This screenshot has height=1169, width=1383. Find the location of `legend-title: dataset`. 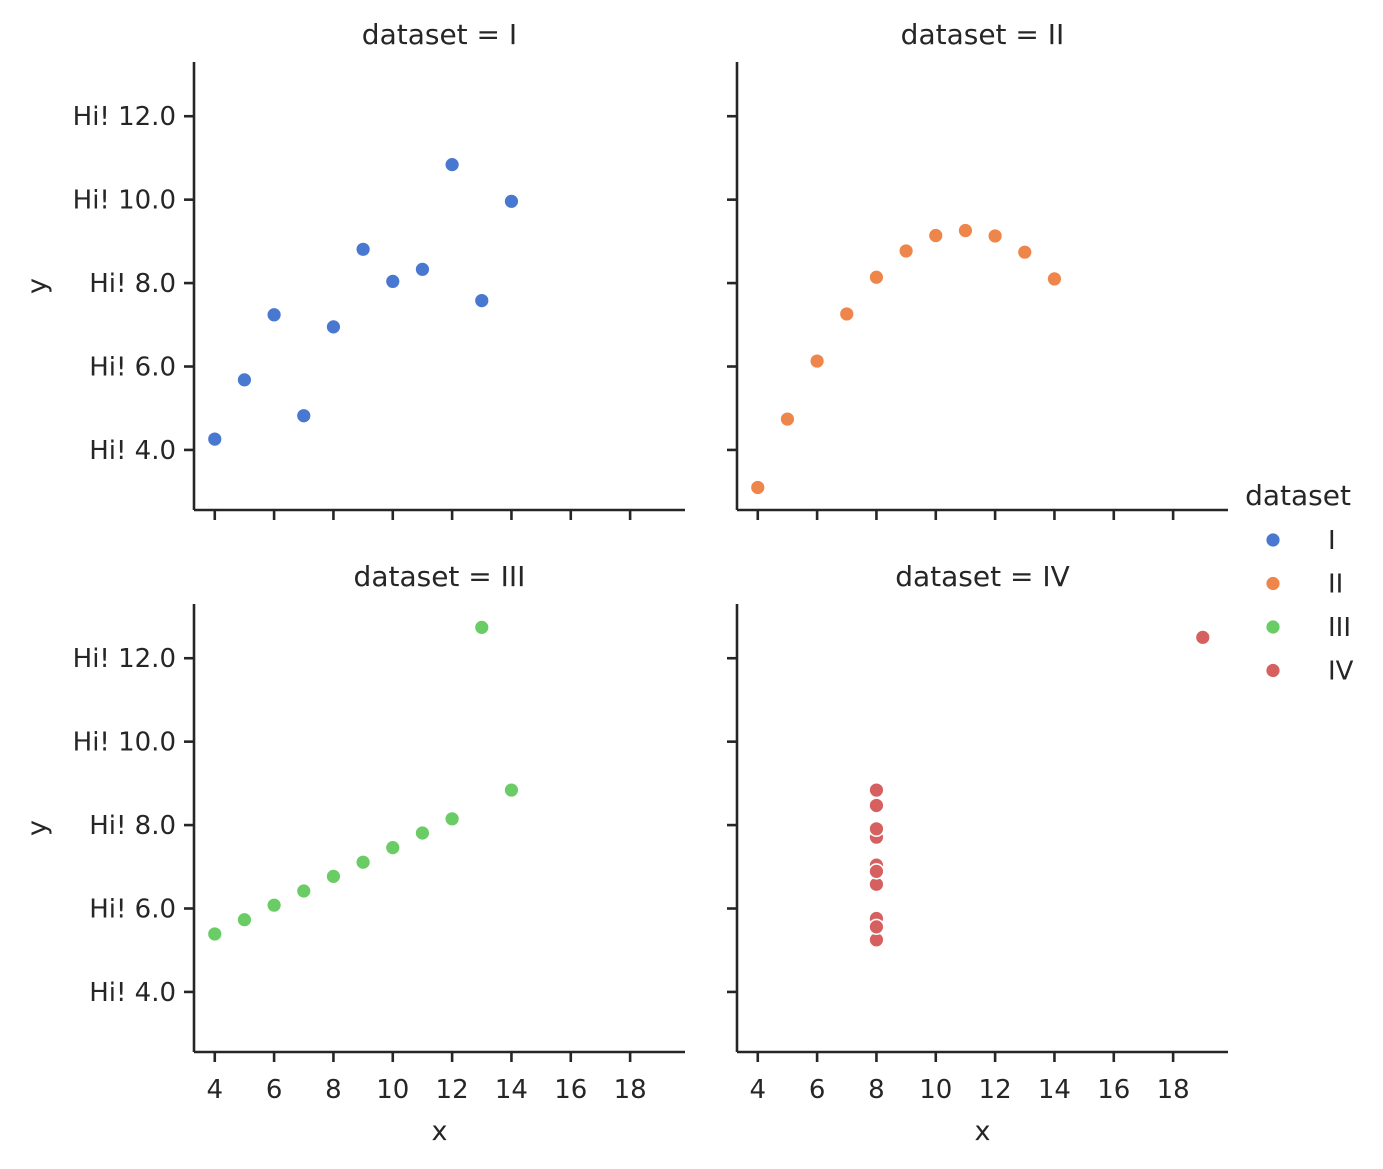

legend-title: dataset is located at coordinates (1298, 495).